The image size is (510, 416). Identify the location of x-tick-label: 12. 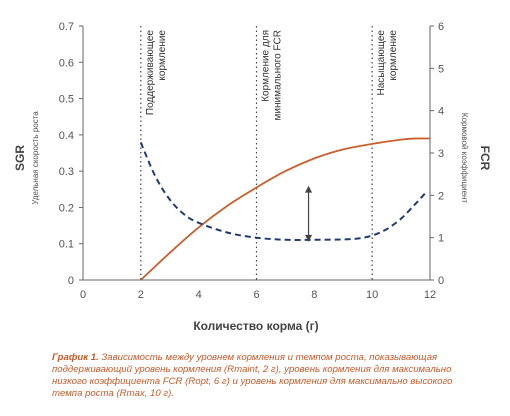
(430, 295).